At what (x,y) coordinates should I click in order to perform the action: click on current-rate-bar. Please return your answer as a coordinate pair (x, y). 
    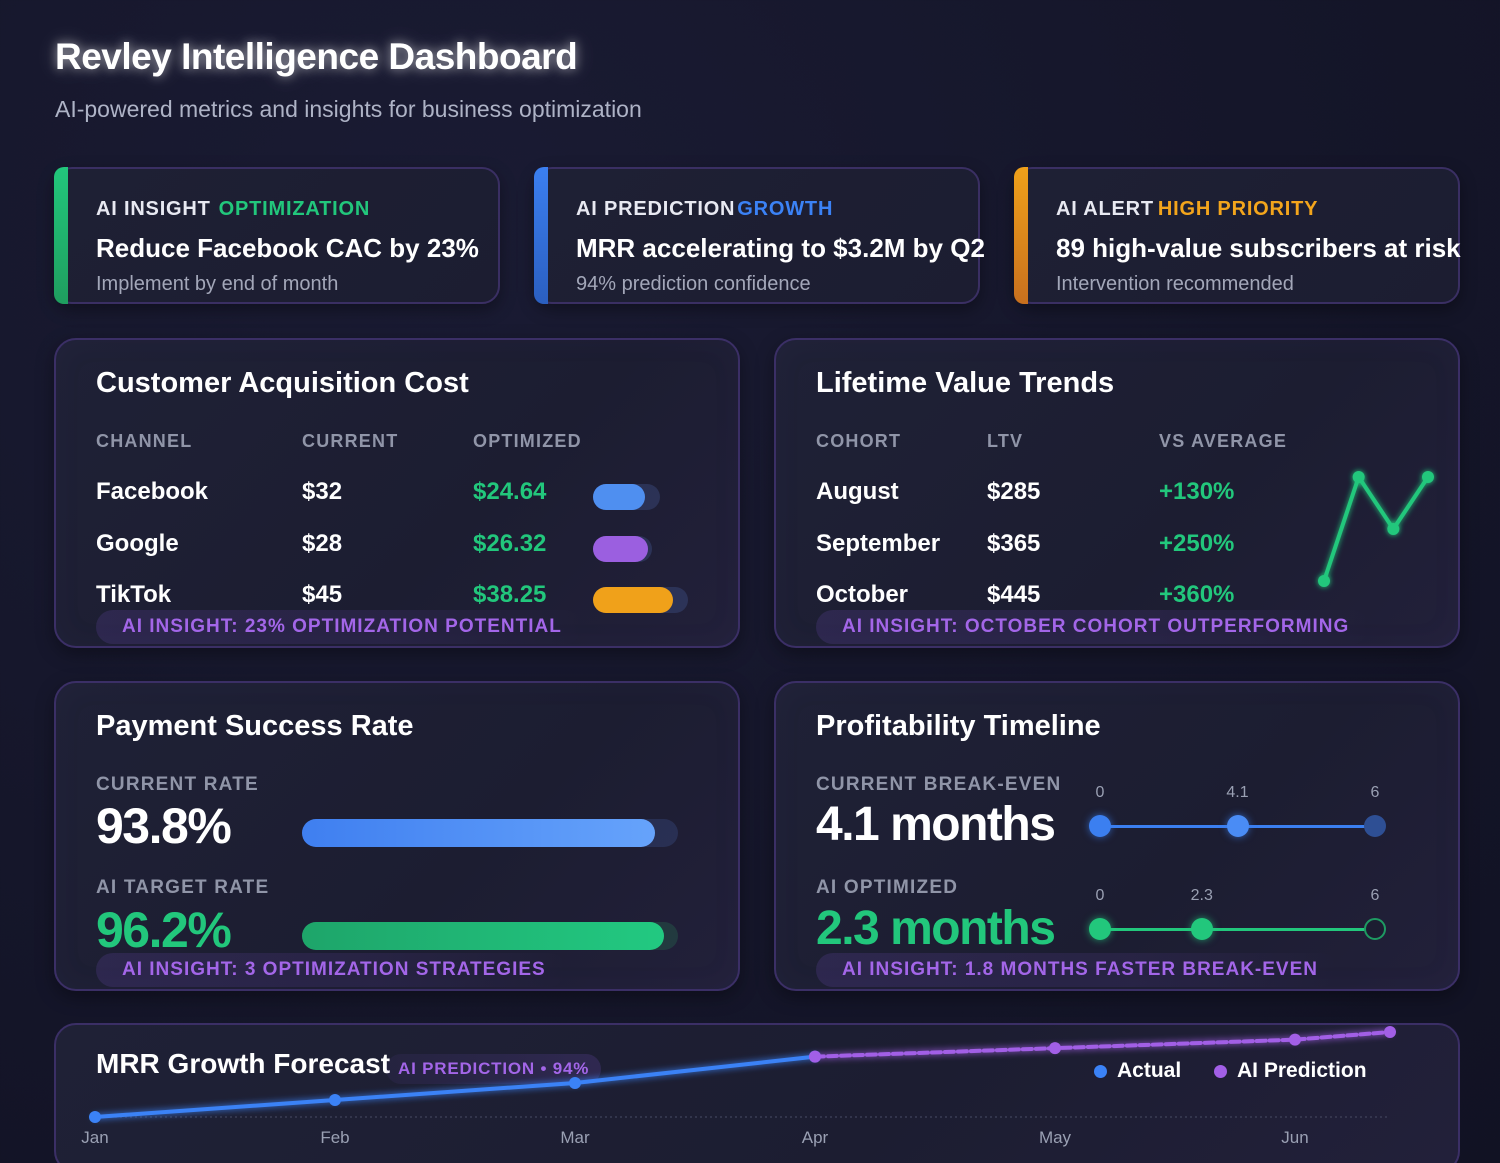
    Looking at the image, I should click on (490, 833).